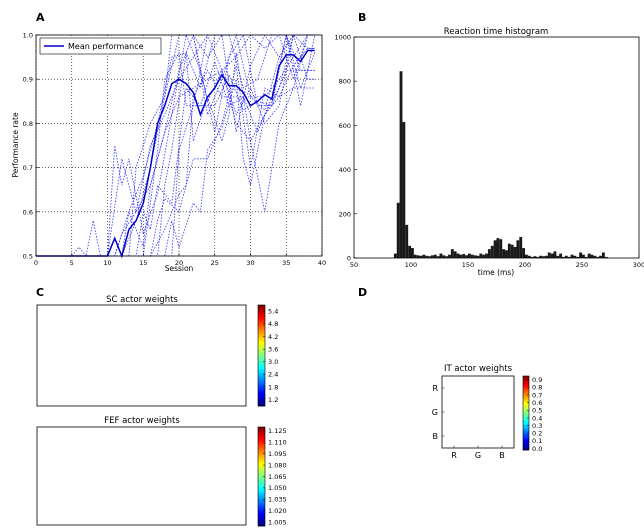 The width and height of the screenshot is (644, 528). I want to click on x-tick-label: 10, so click(107, 263).